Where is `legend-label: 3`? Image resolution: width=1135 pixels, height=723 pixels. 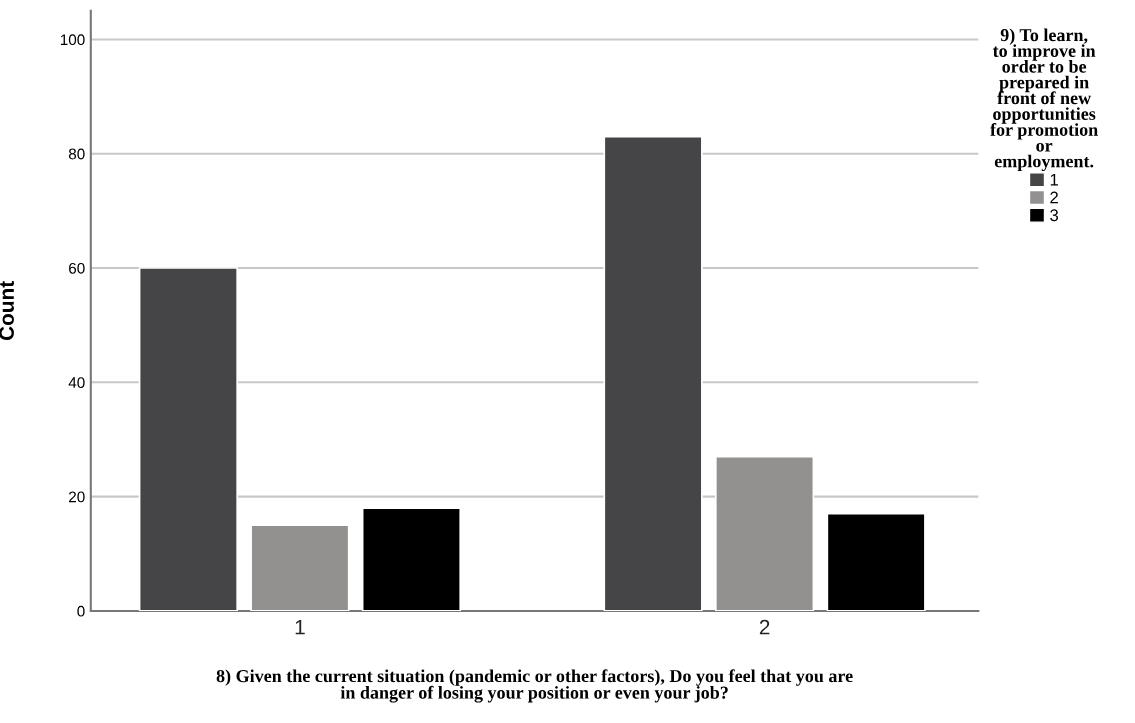 legend-label: 3 is located at coordinates (1054, 215).